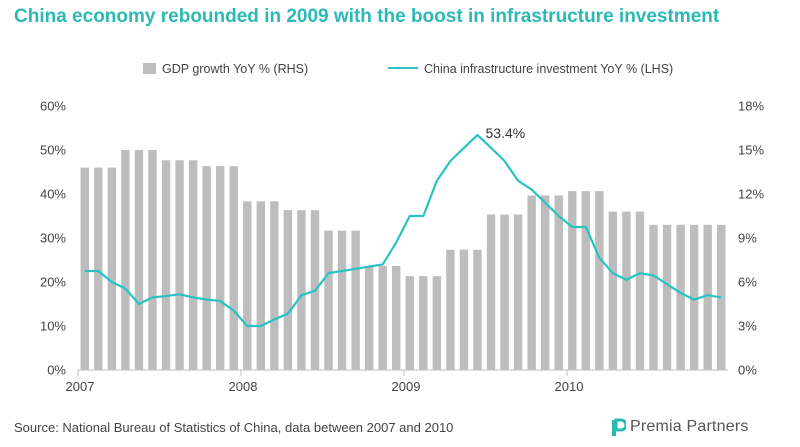  What do you see at coordinates (149, 68) in the screenshot?
I see `legend-swatch-gdp` at bounding box center [149, 68].